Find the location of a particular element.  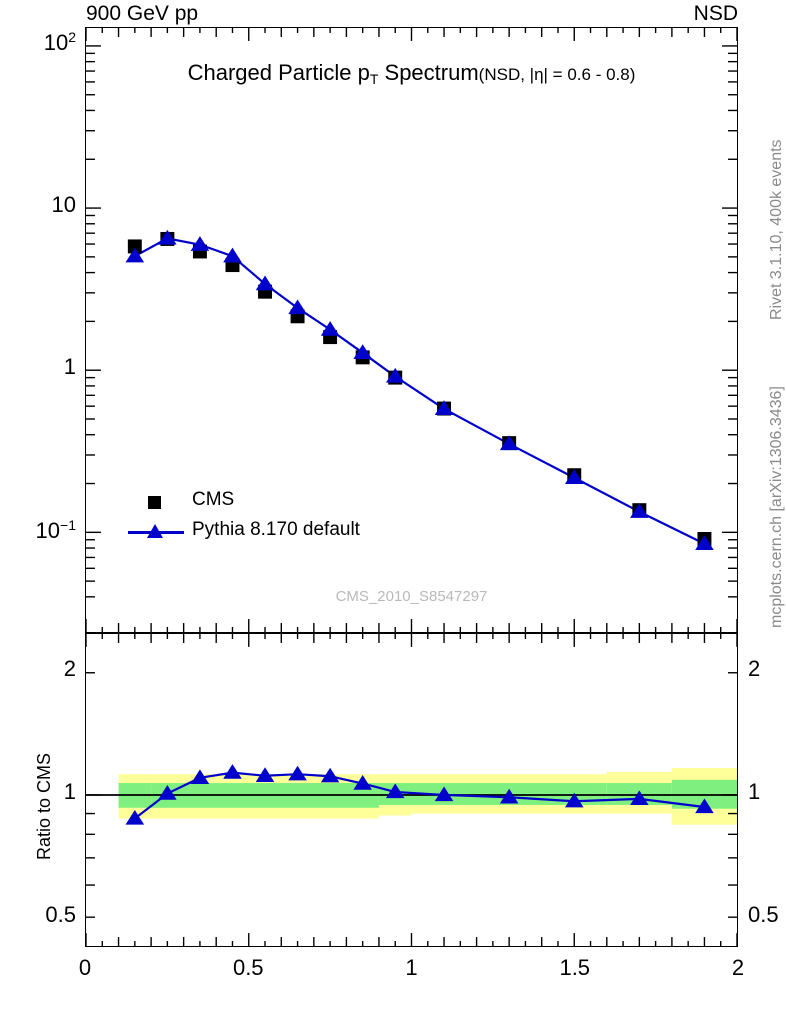

header-beam-label: 900 GeV pp is located at coordinates (142, 13).